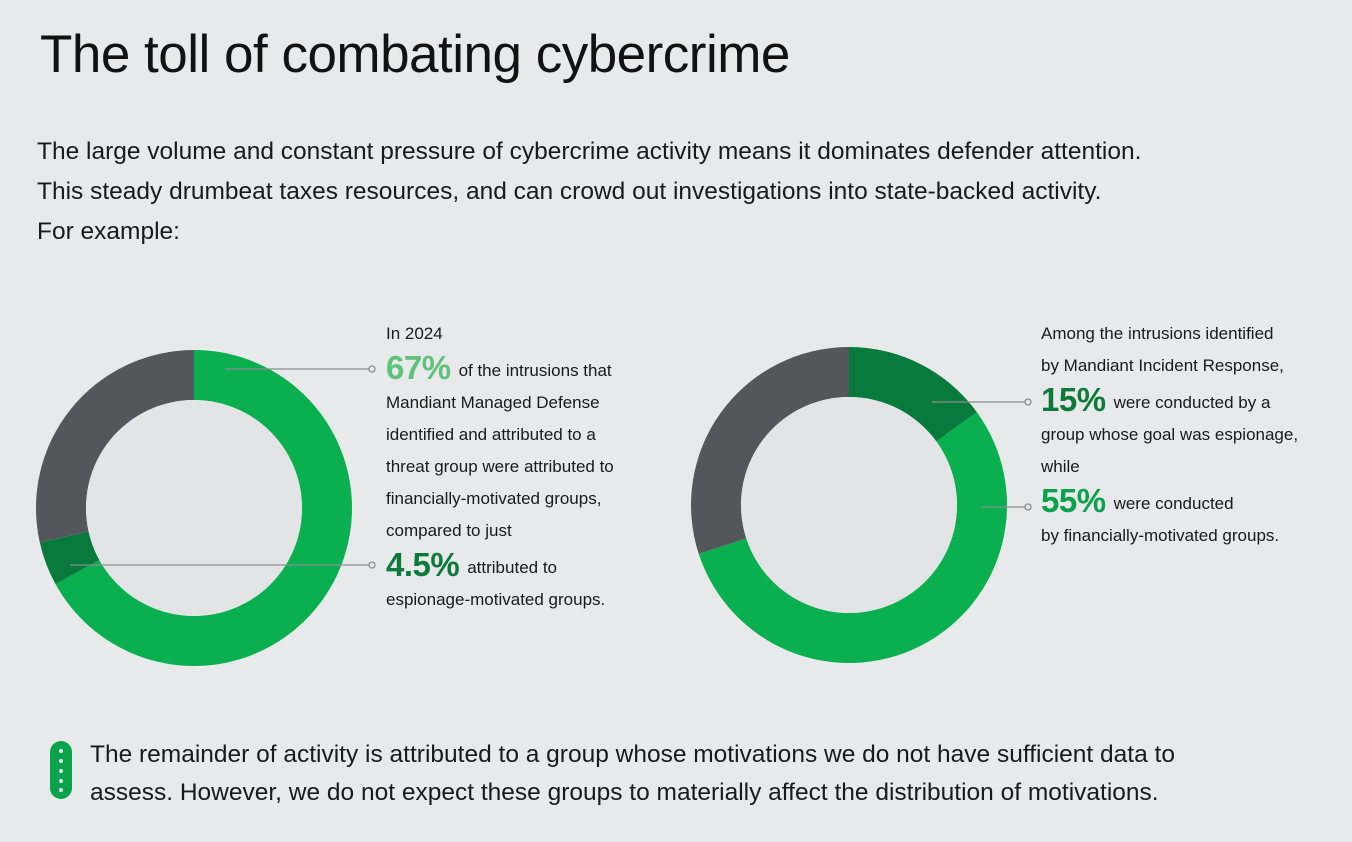 This screenshot has width=1352, height=842. What do you see at coordinates (1073, 399) in the screenshot?
I see `stat-espionage-percent: 15%` at bounding box center [1073, 399].